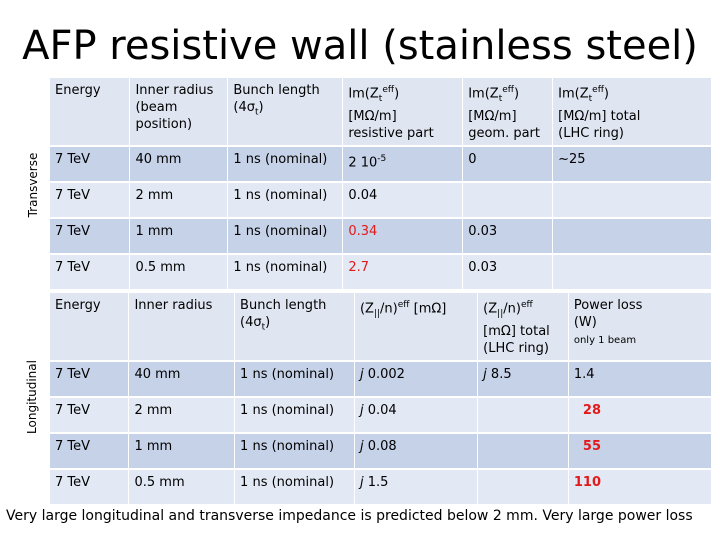 The height and width of the screenshot is (540, 720). Describe the element at coordinates (632, 112) in the screenshot. I see `header-im-total: Im(Zteff) [MΩ/m] total (LHC ring)` at that location.